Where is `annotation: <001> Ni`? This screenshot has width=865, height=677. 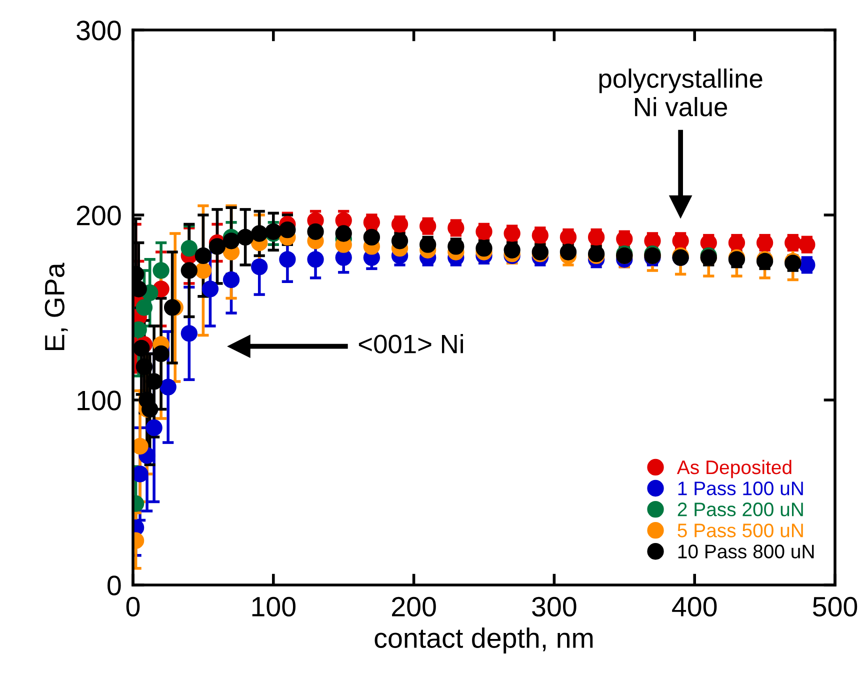
annotation: <001> Ni is located at coordinates (410, 344).